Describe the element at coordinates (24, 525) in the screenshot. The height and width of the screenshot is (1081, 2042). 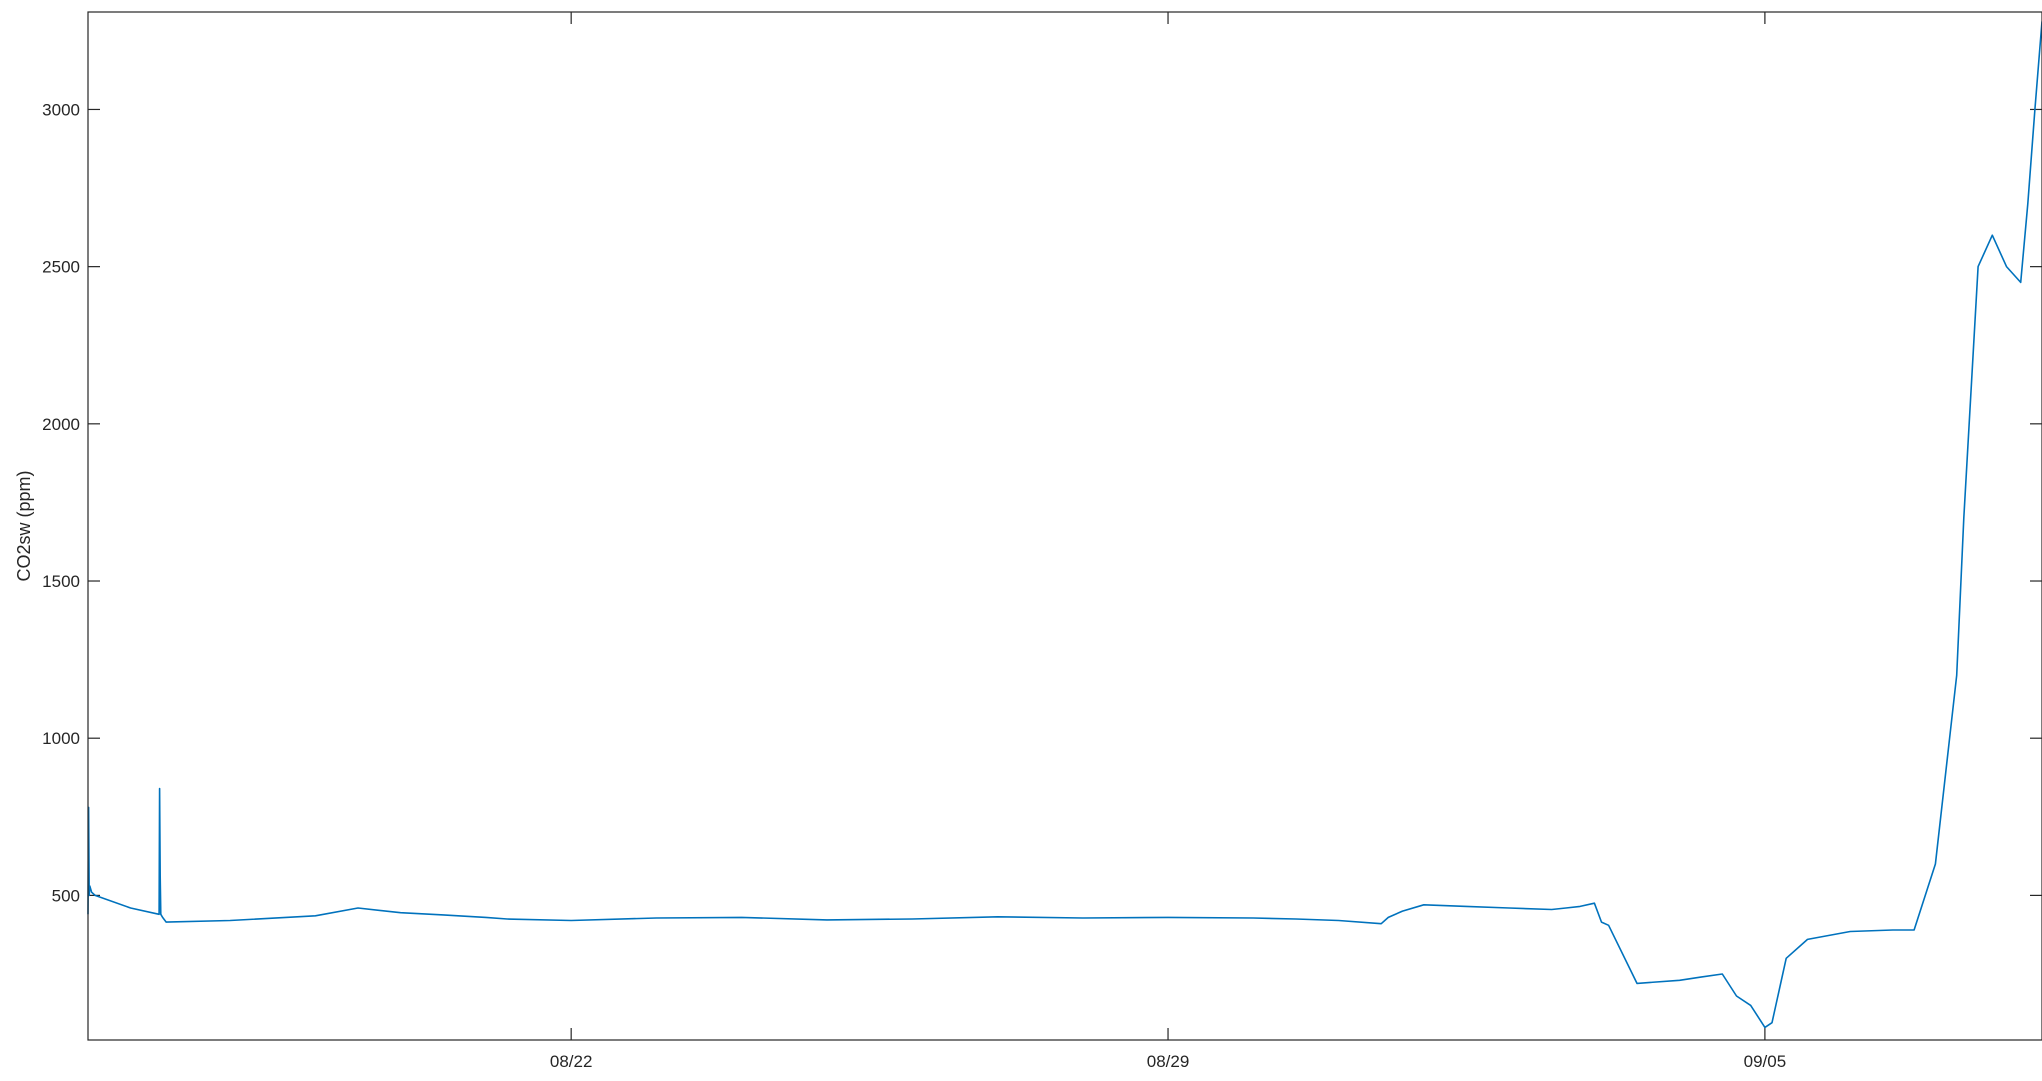
I see `y-axis-label: CO2sw (ppm)` at that location.